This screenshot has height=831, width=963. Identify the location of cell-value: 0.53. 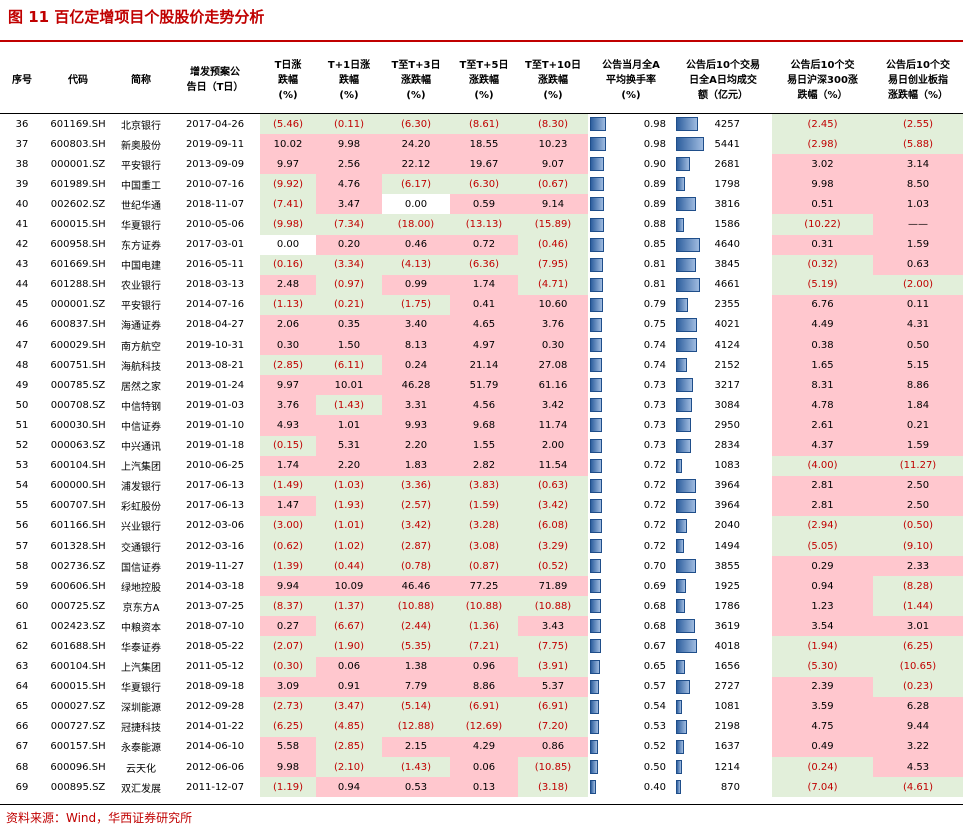
(416, 787).